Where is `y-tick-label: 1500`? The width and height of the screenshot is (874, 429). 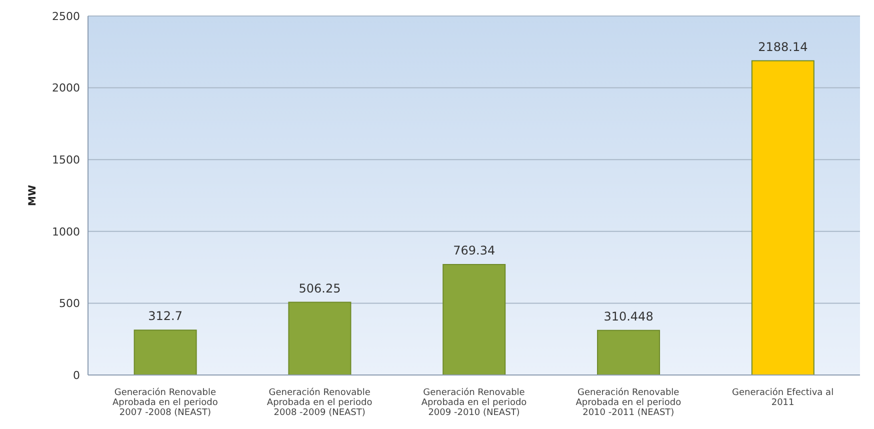
y-tick-label: 1500 is located at coordinates (66, 160).